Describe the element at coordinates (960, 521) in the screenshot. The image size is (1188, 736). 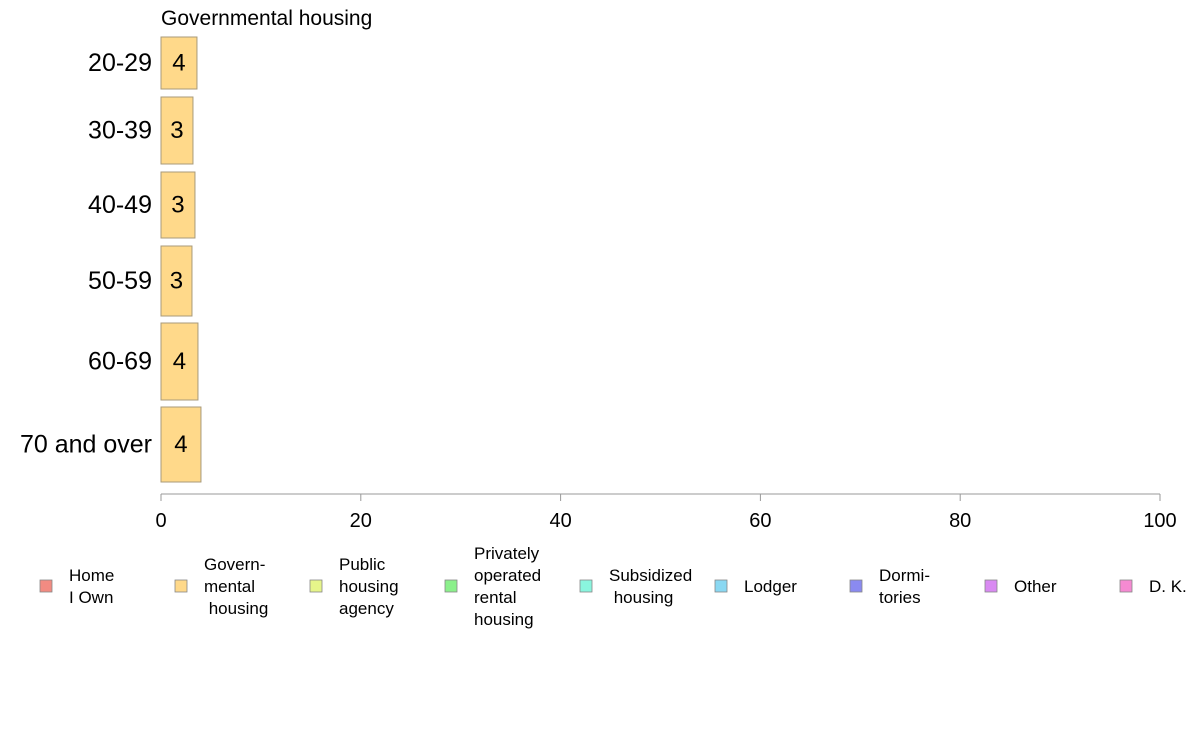
I see `x-tick-label: 80` at that location.